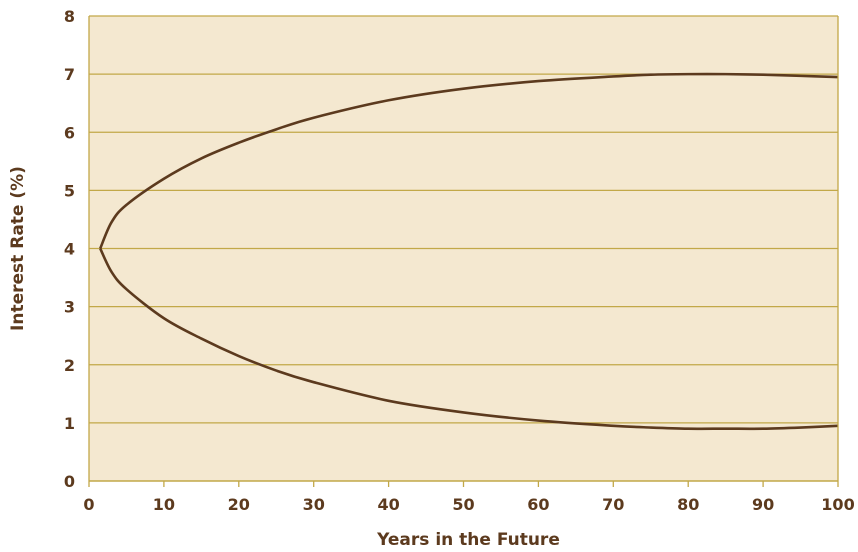 This screenshot has height=552, width=858. What do you see at coordinates (18, 248) in the screenshot?
I see `y-axis-title: Interest Rate (%)` at bounding box center [18, 248].